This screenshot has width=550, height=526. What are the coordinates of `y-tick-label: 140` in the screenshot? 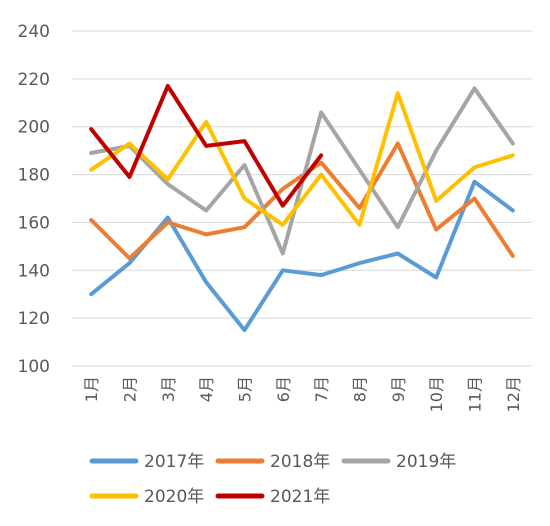 It's located at (34, 271).